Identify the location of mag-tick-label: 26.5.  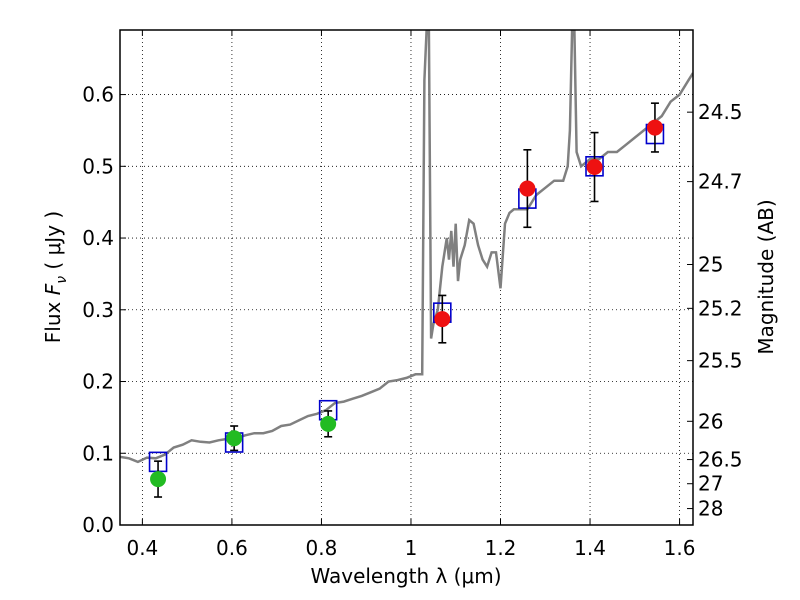
(720, 460).